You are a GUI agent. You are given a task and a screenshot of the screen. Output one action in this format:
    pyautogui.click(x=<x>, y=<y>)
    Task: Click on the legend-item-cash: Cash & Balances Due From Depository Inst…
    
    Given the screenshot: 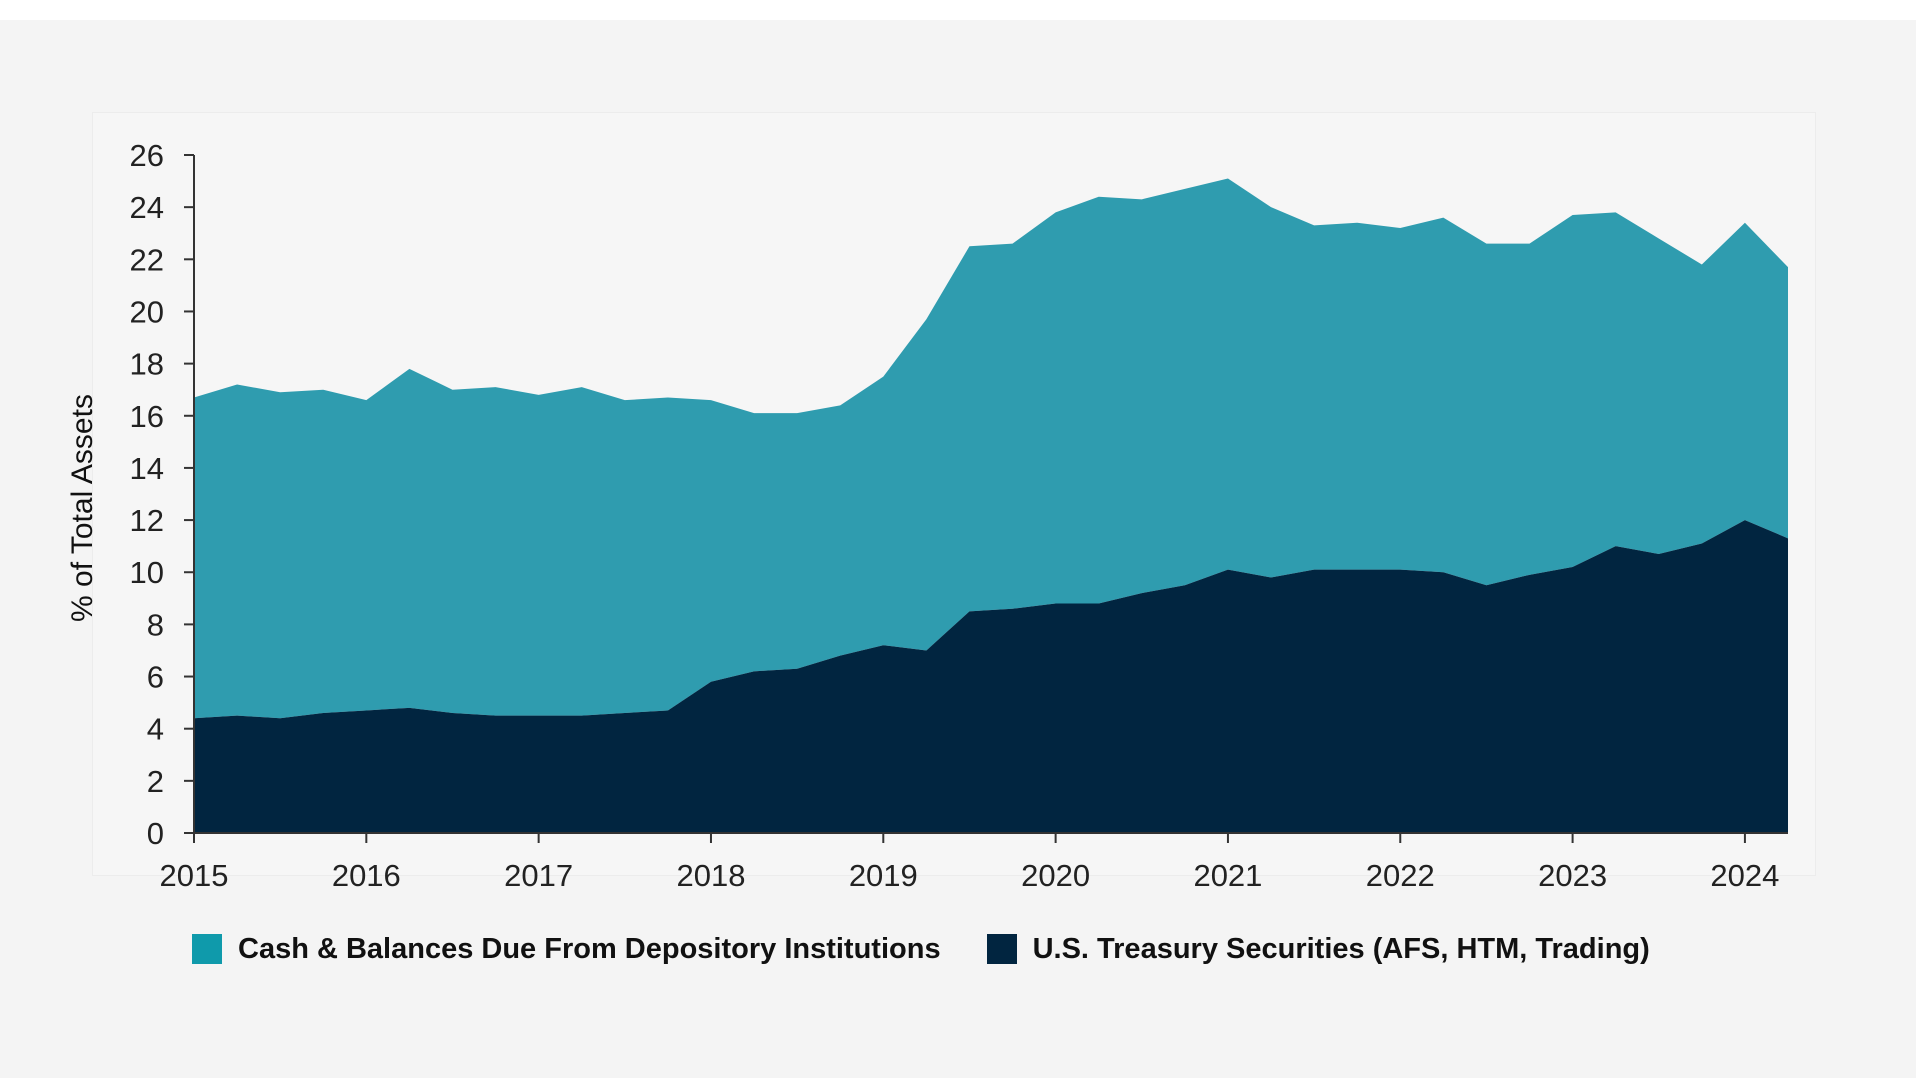 What is the action you would take?
    pyautogui.click(x=566, y=949)
    